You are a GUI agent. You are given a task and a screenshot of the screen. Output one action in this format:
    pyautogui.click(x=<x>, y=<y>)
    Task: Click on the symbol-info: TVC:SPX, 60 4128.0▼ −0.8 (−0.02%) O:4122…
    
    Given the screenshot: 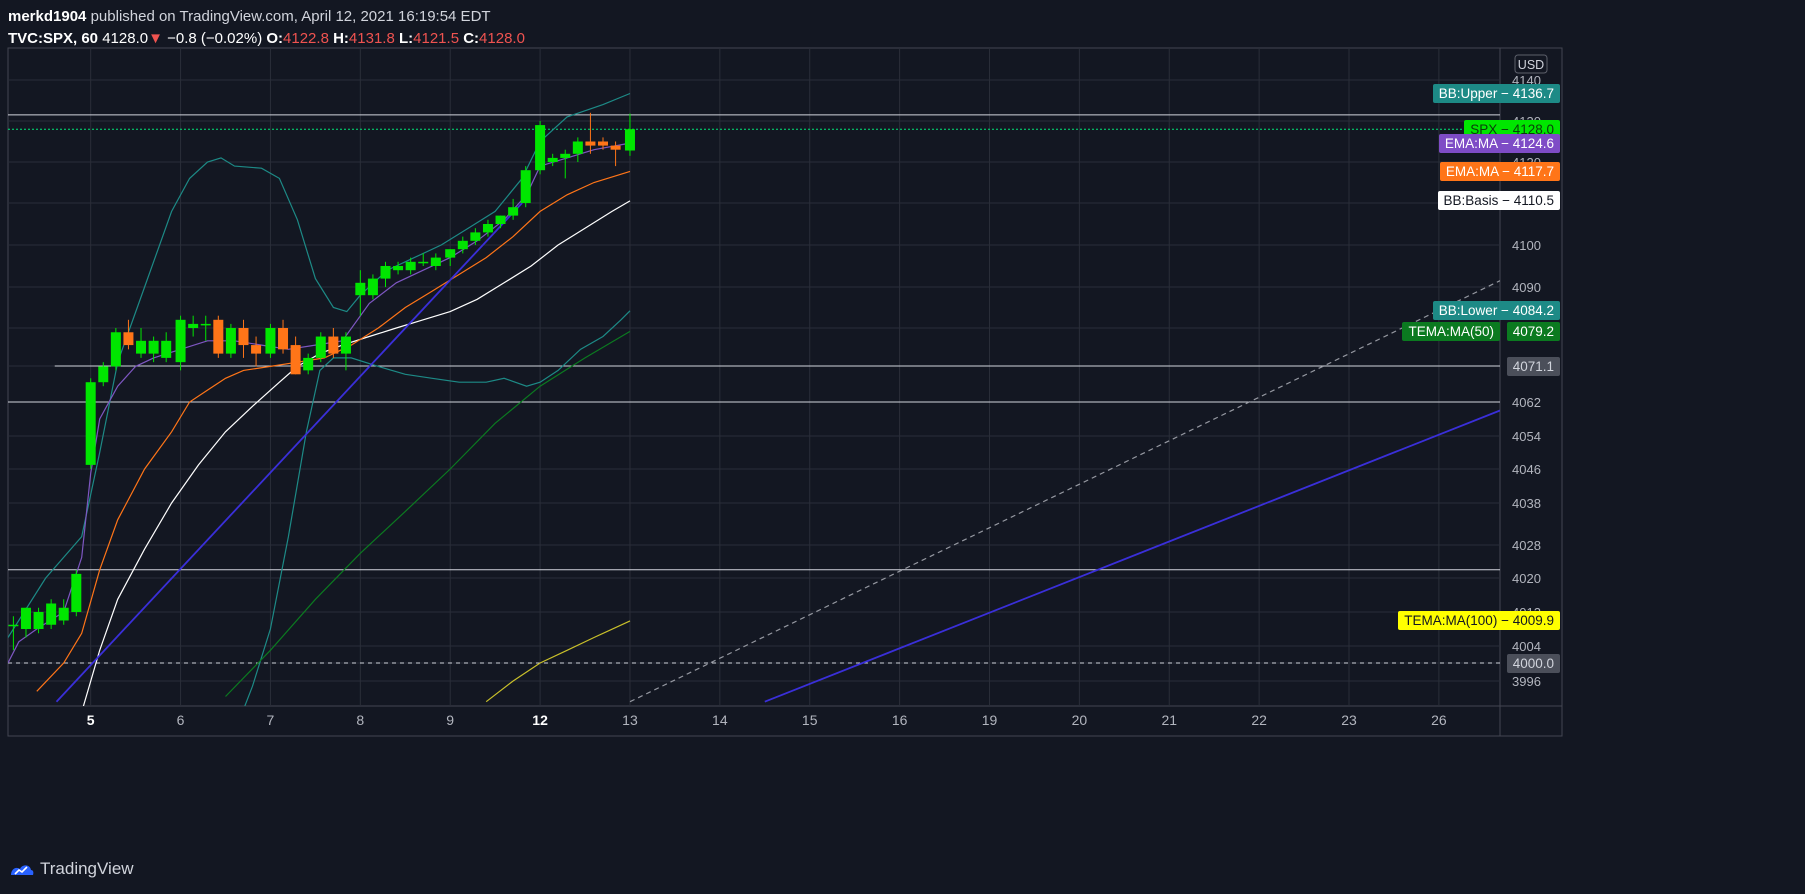 What is the action you would take?
    pyautogui.click(x=266, y=38)
    